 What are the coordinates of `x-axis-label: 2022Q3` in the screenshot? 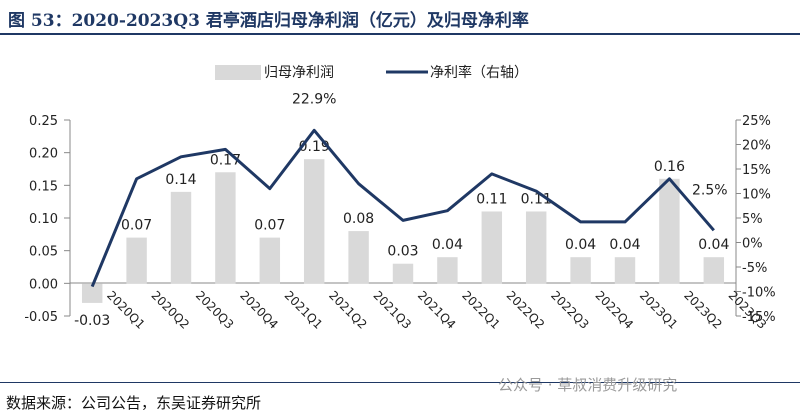 It's located at (570, 310).